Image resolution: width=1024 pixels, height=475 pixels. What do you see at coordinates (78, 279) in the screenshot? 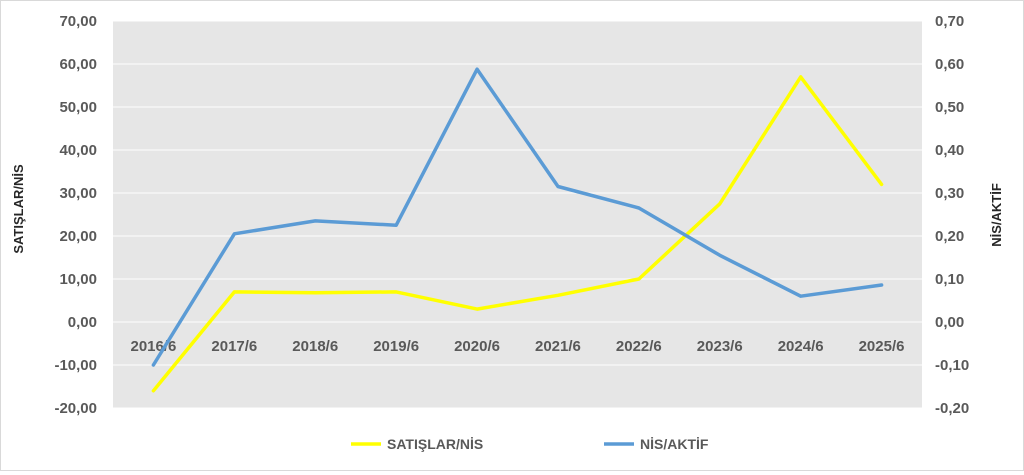
I see `y-tick-label-left: 10,00` at bounding box center [78, 279].